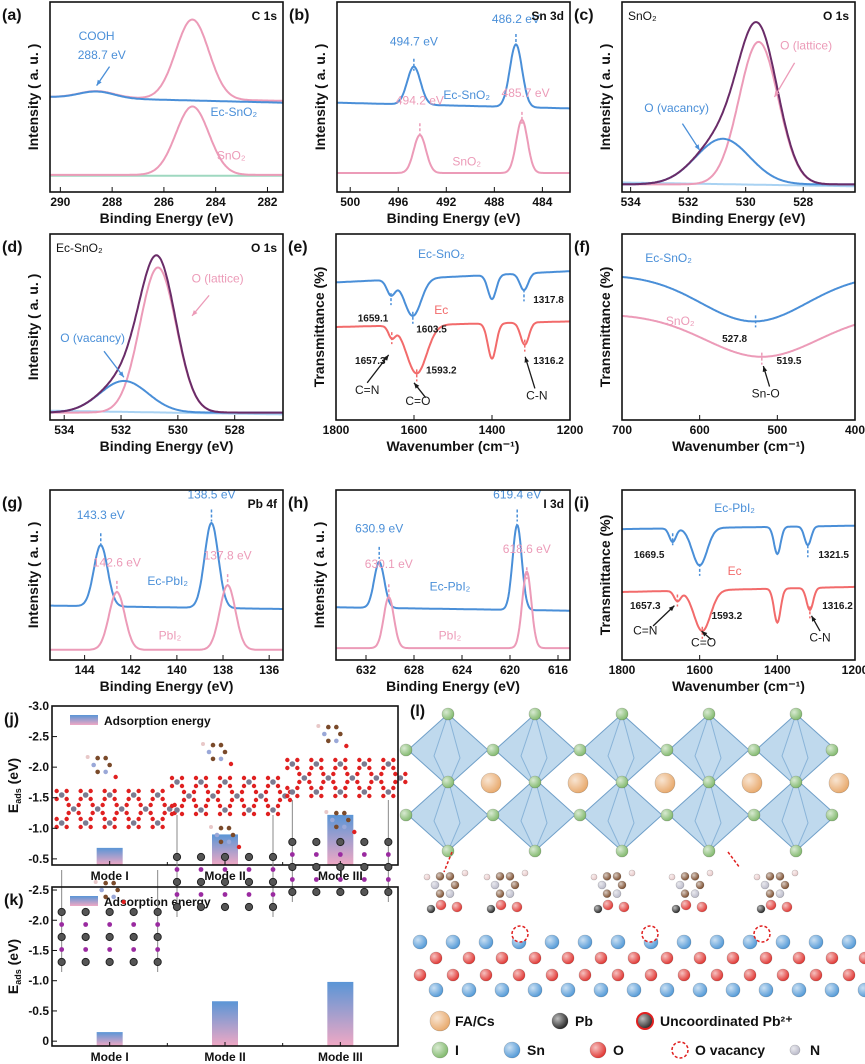 The width and height of the screenshot is (865, 1064). Describe the element at coordinates (520, 934) in the screenshot. I see `o-vacancy-icon` at that location.